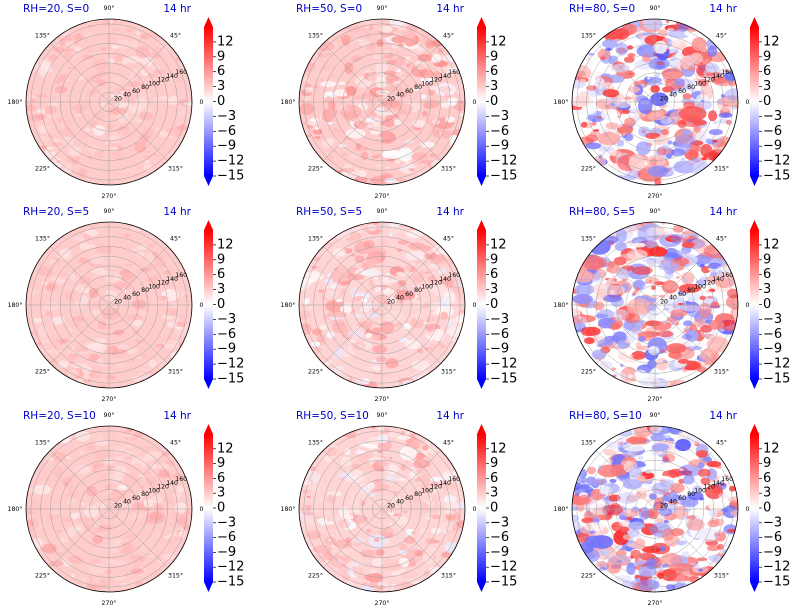 This screenshot has width=795, height=616. I want to click on angular-gridline, so click(353, 334).